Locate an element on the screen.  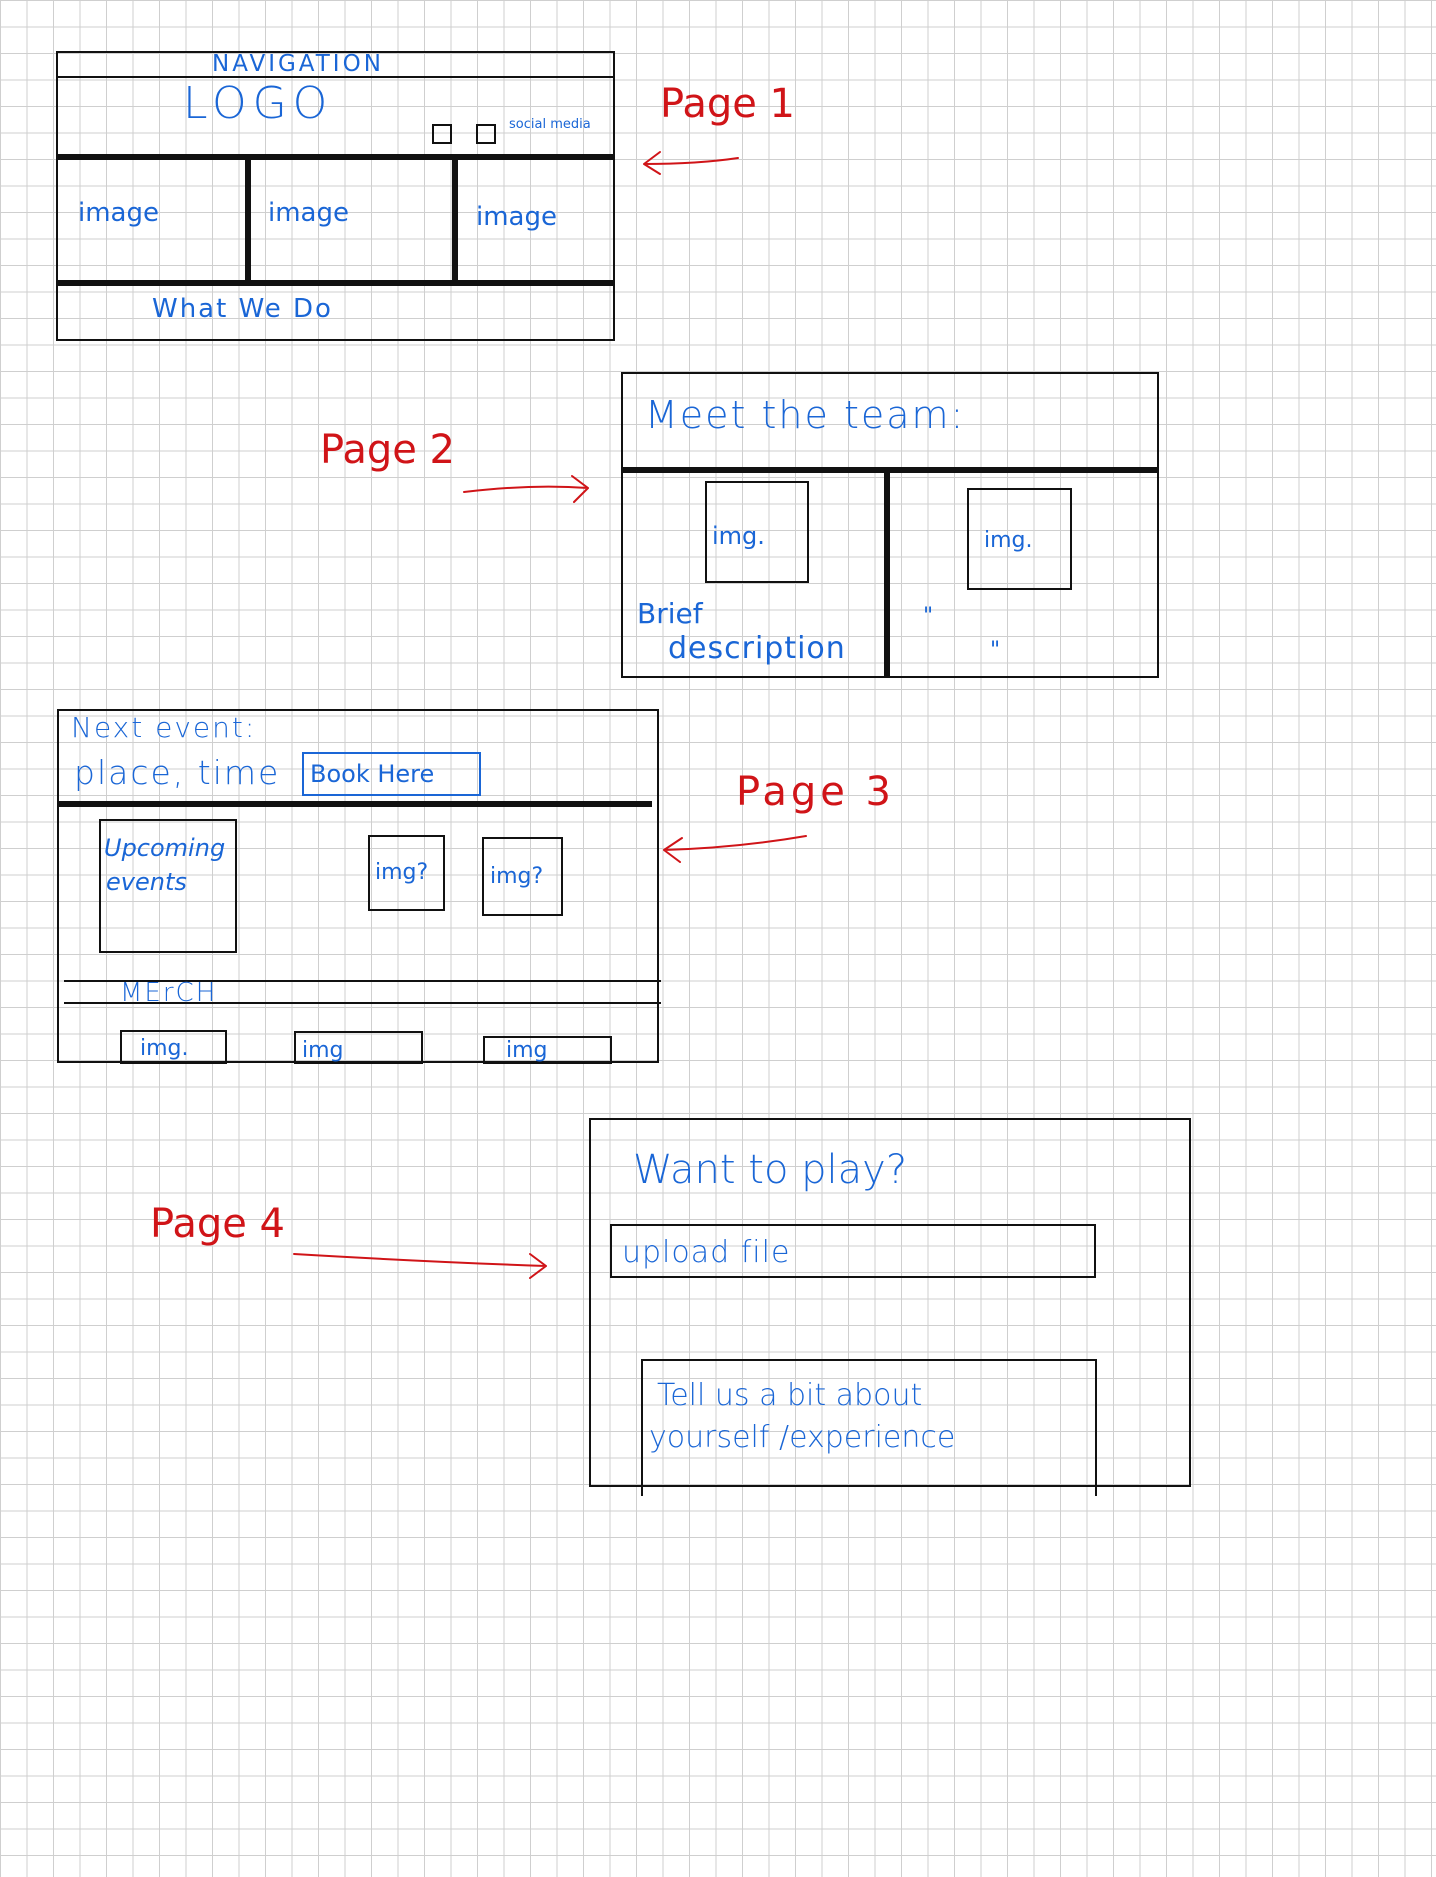
book-here-label: Book Here is located at coordinates (372, 774).